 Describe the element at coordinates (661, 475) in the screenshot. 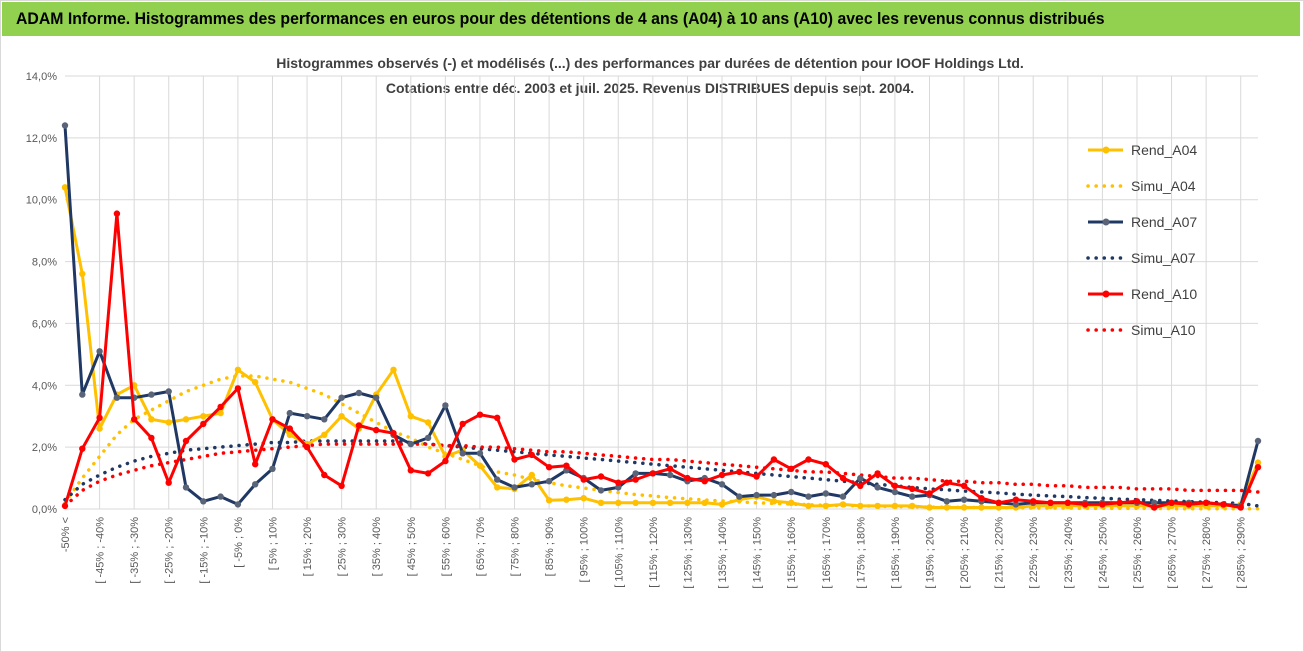

I see `series-line-simu_a10` at that location.